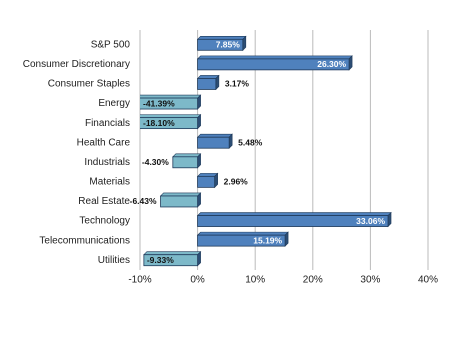  What do you see at coordinates (236, 182) in the screenshot?
I see `value-label: 2.96%` at bounding box center [236, 182].